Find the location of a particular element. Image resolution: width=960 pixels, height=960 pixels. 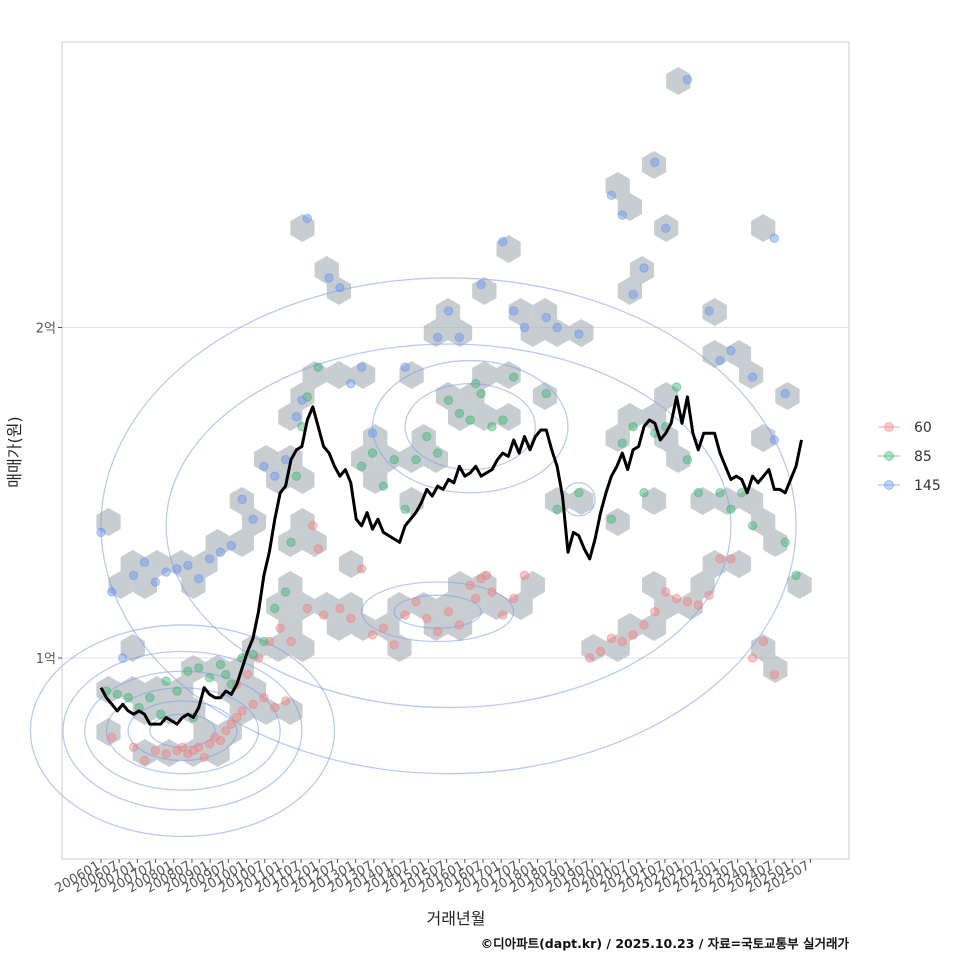

legend: 60 85 145 is located at coordinates (909, 457).